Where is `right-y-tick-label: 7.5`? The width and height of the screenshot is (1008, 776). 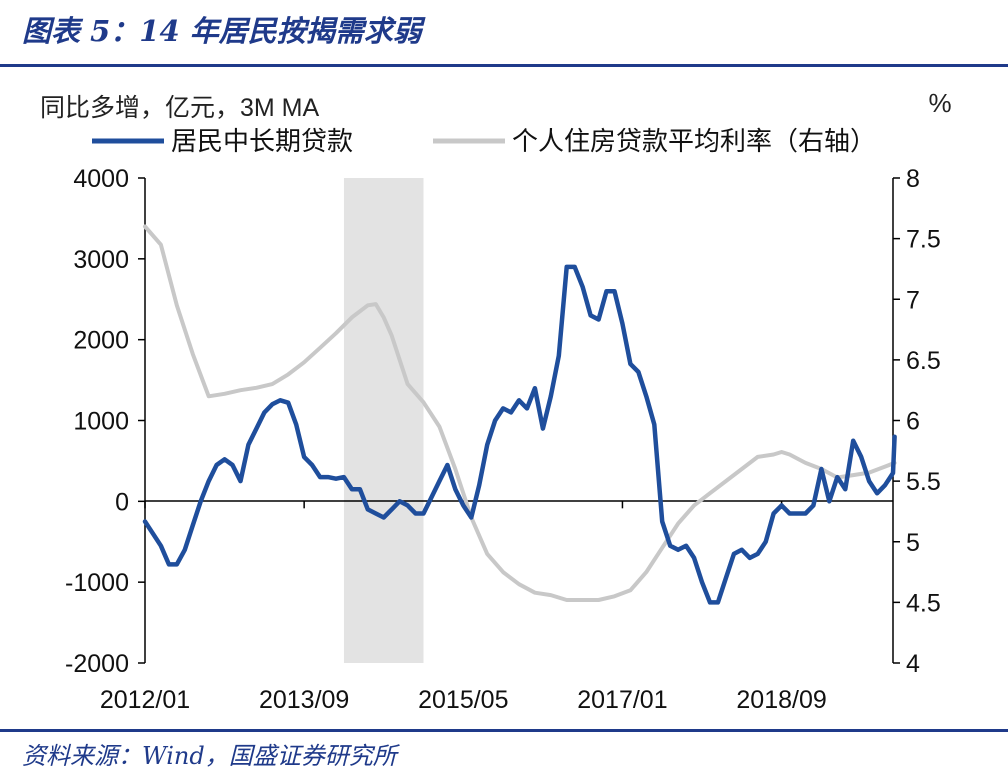
right-y-tick-label: 7.5 is located at coordinates (923, 240).